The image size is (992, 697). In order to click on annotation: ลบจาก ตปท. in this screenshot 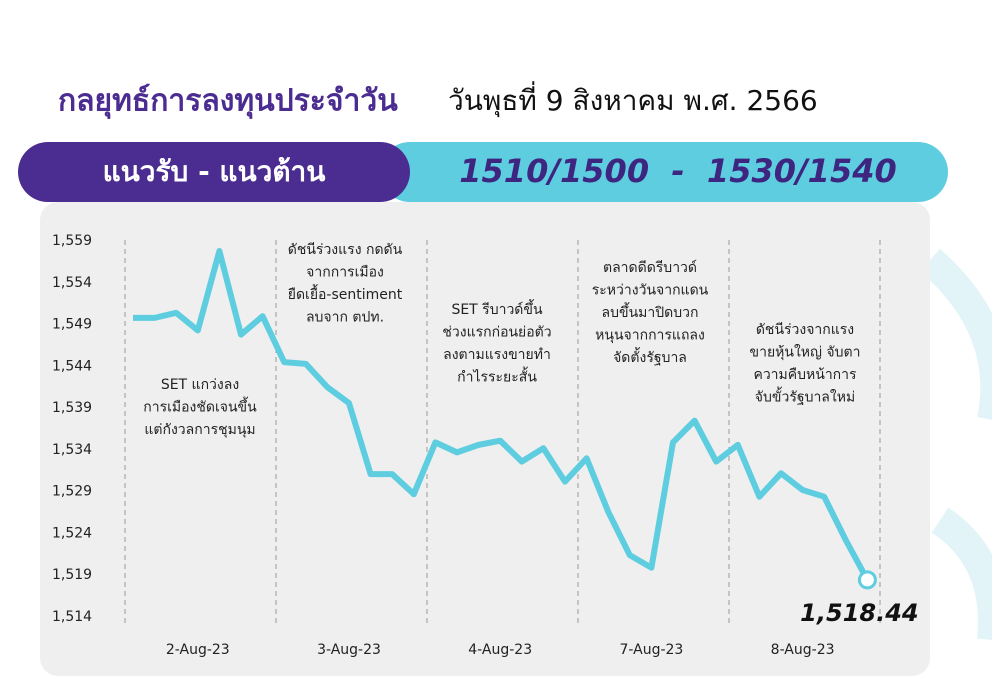, I will do `click(345, 318)`.